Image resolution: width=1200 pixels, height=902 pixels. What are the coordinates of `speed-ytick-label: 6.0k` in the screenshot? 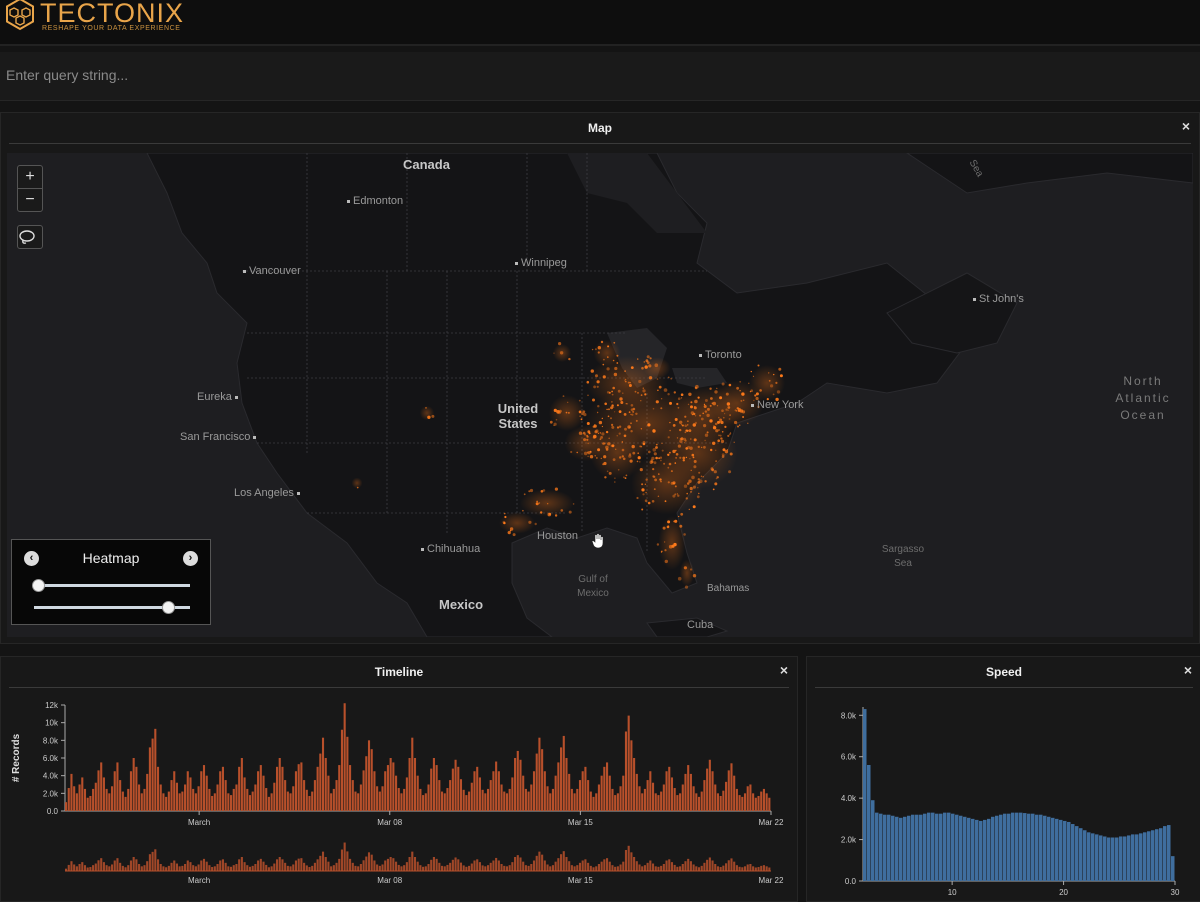 It's located at (849, 757).